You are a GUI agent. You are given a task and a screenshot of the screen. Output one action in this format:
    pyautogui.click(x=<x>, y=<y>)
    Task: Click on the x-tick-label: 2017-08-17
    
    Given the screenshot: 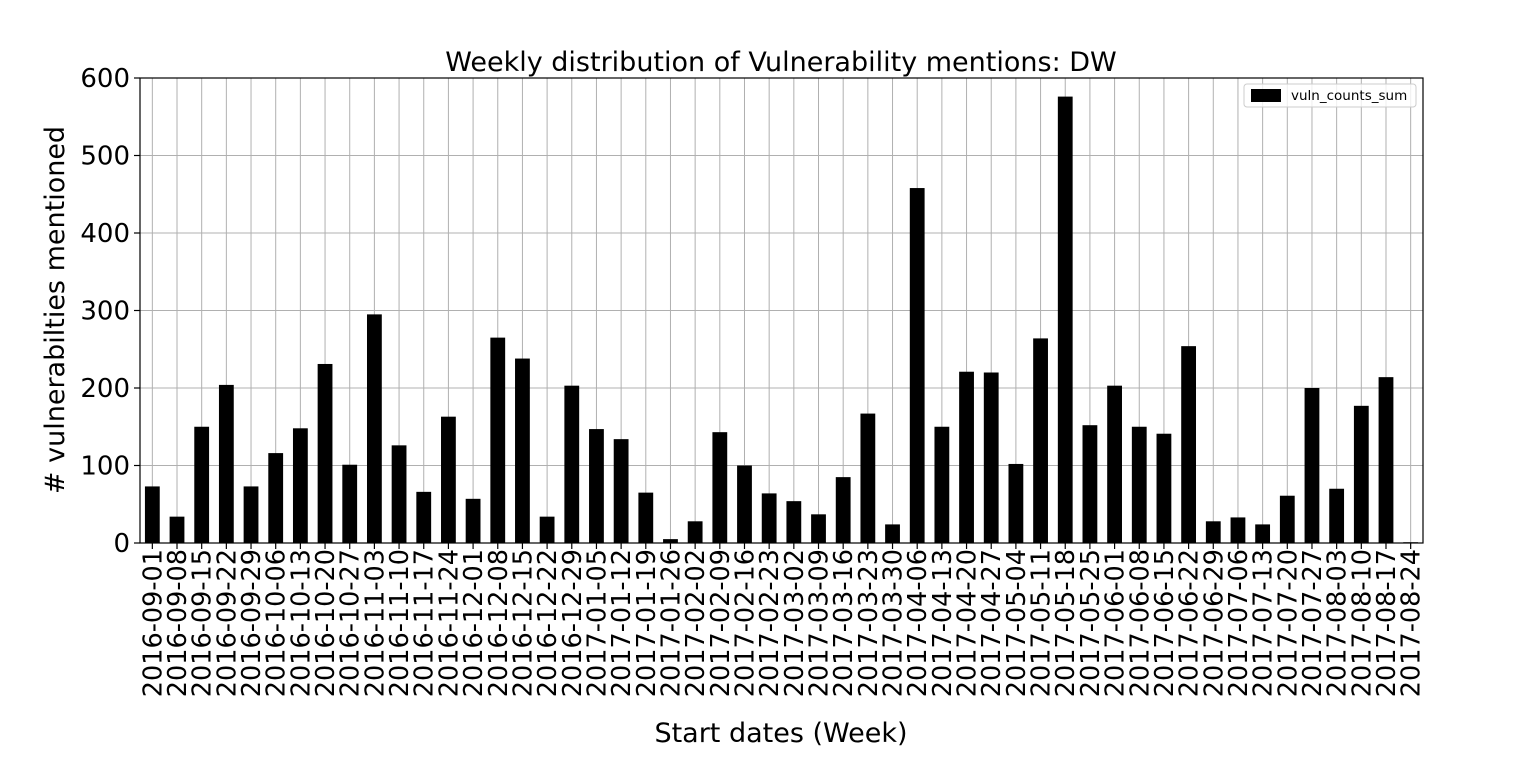 What is the action you would take?
    pyautogui.click(x=1387, y=623)
    